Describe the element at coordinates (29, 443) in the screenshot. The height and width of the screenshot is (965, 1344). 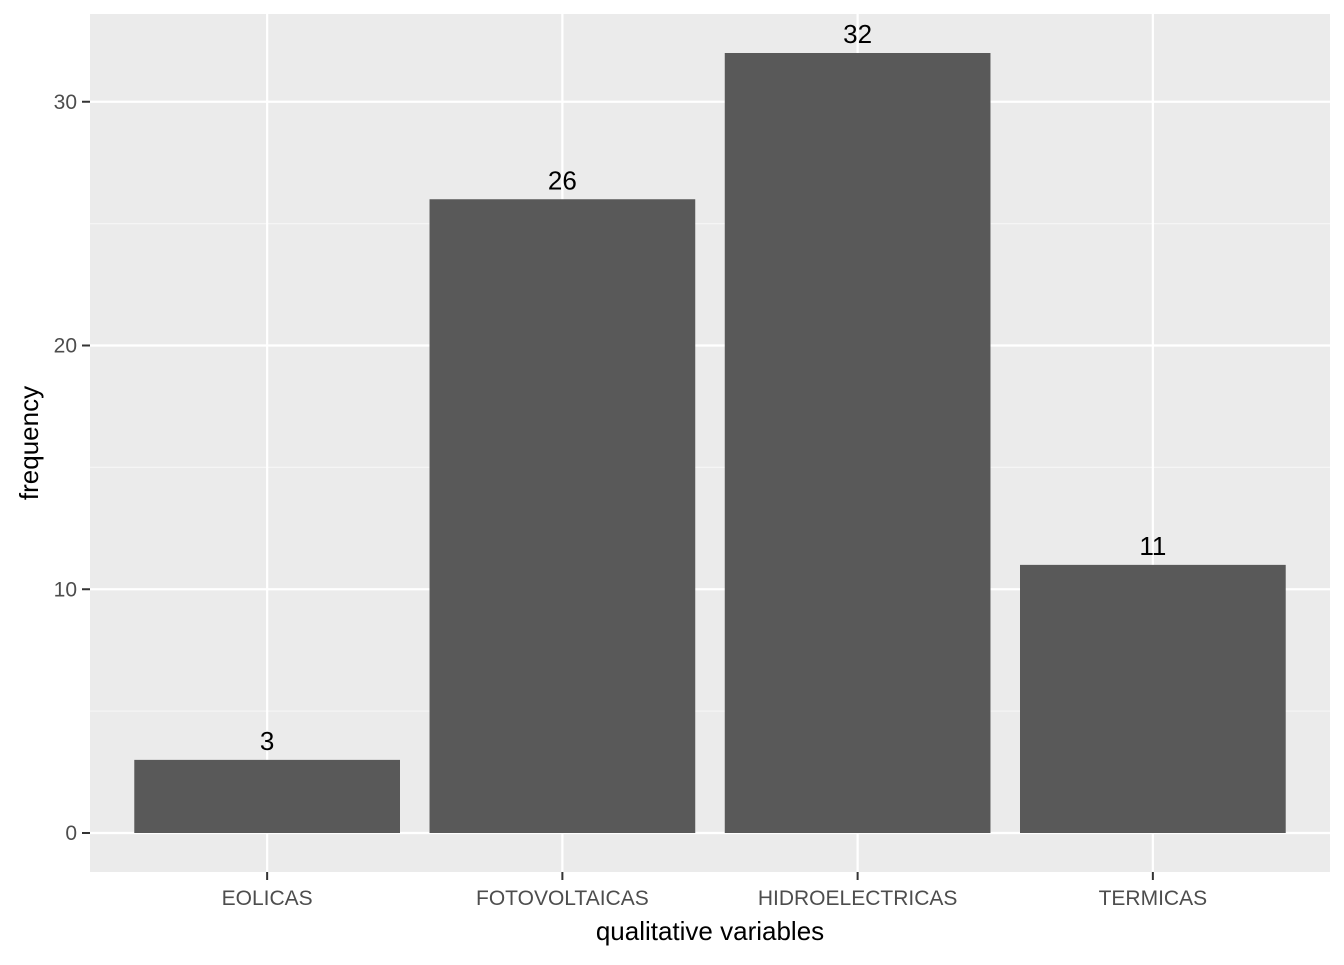
I see `y-axis-title: frequency` at that location.